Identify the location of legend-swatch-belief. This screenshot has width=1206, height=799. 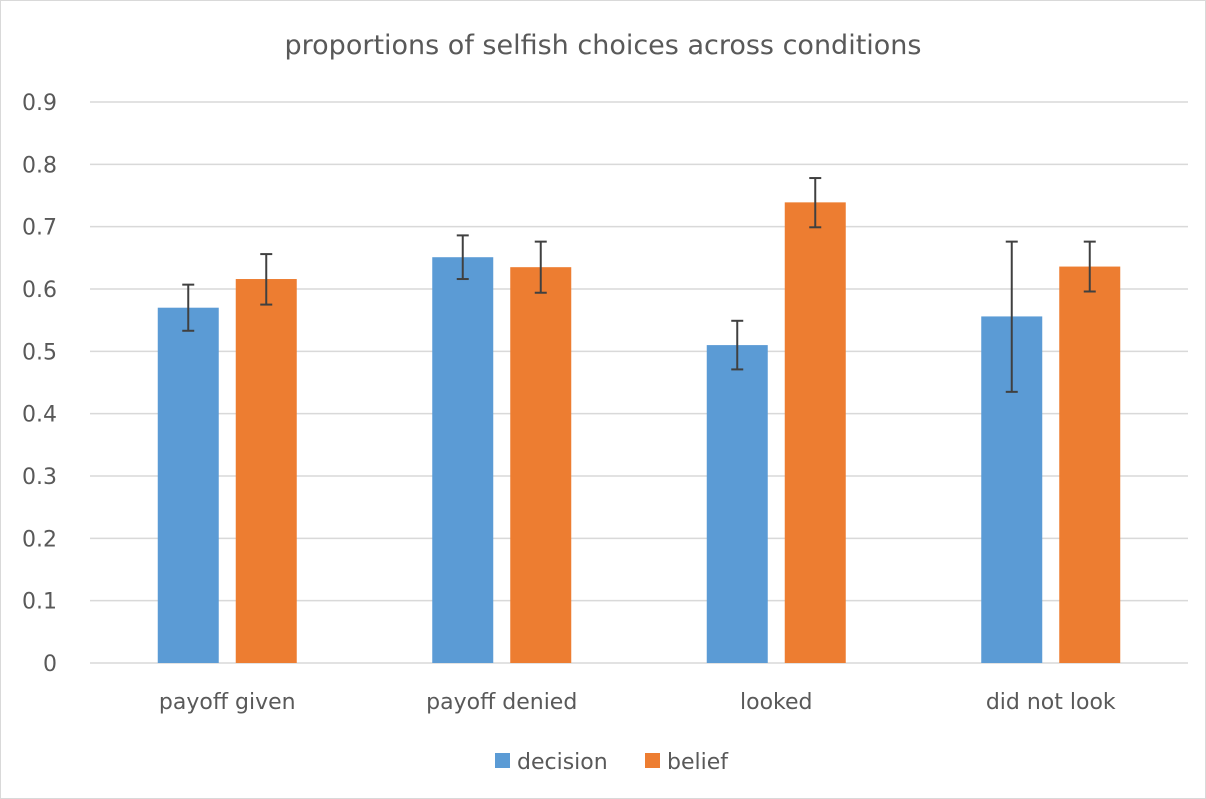
(652, 760).